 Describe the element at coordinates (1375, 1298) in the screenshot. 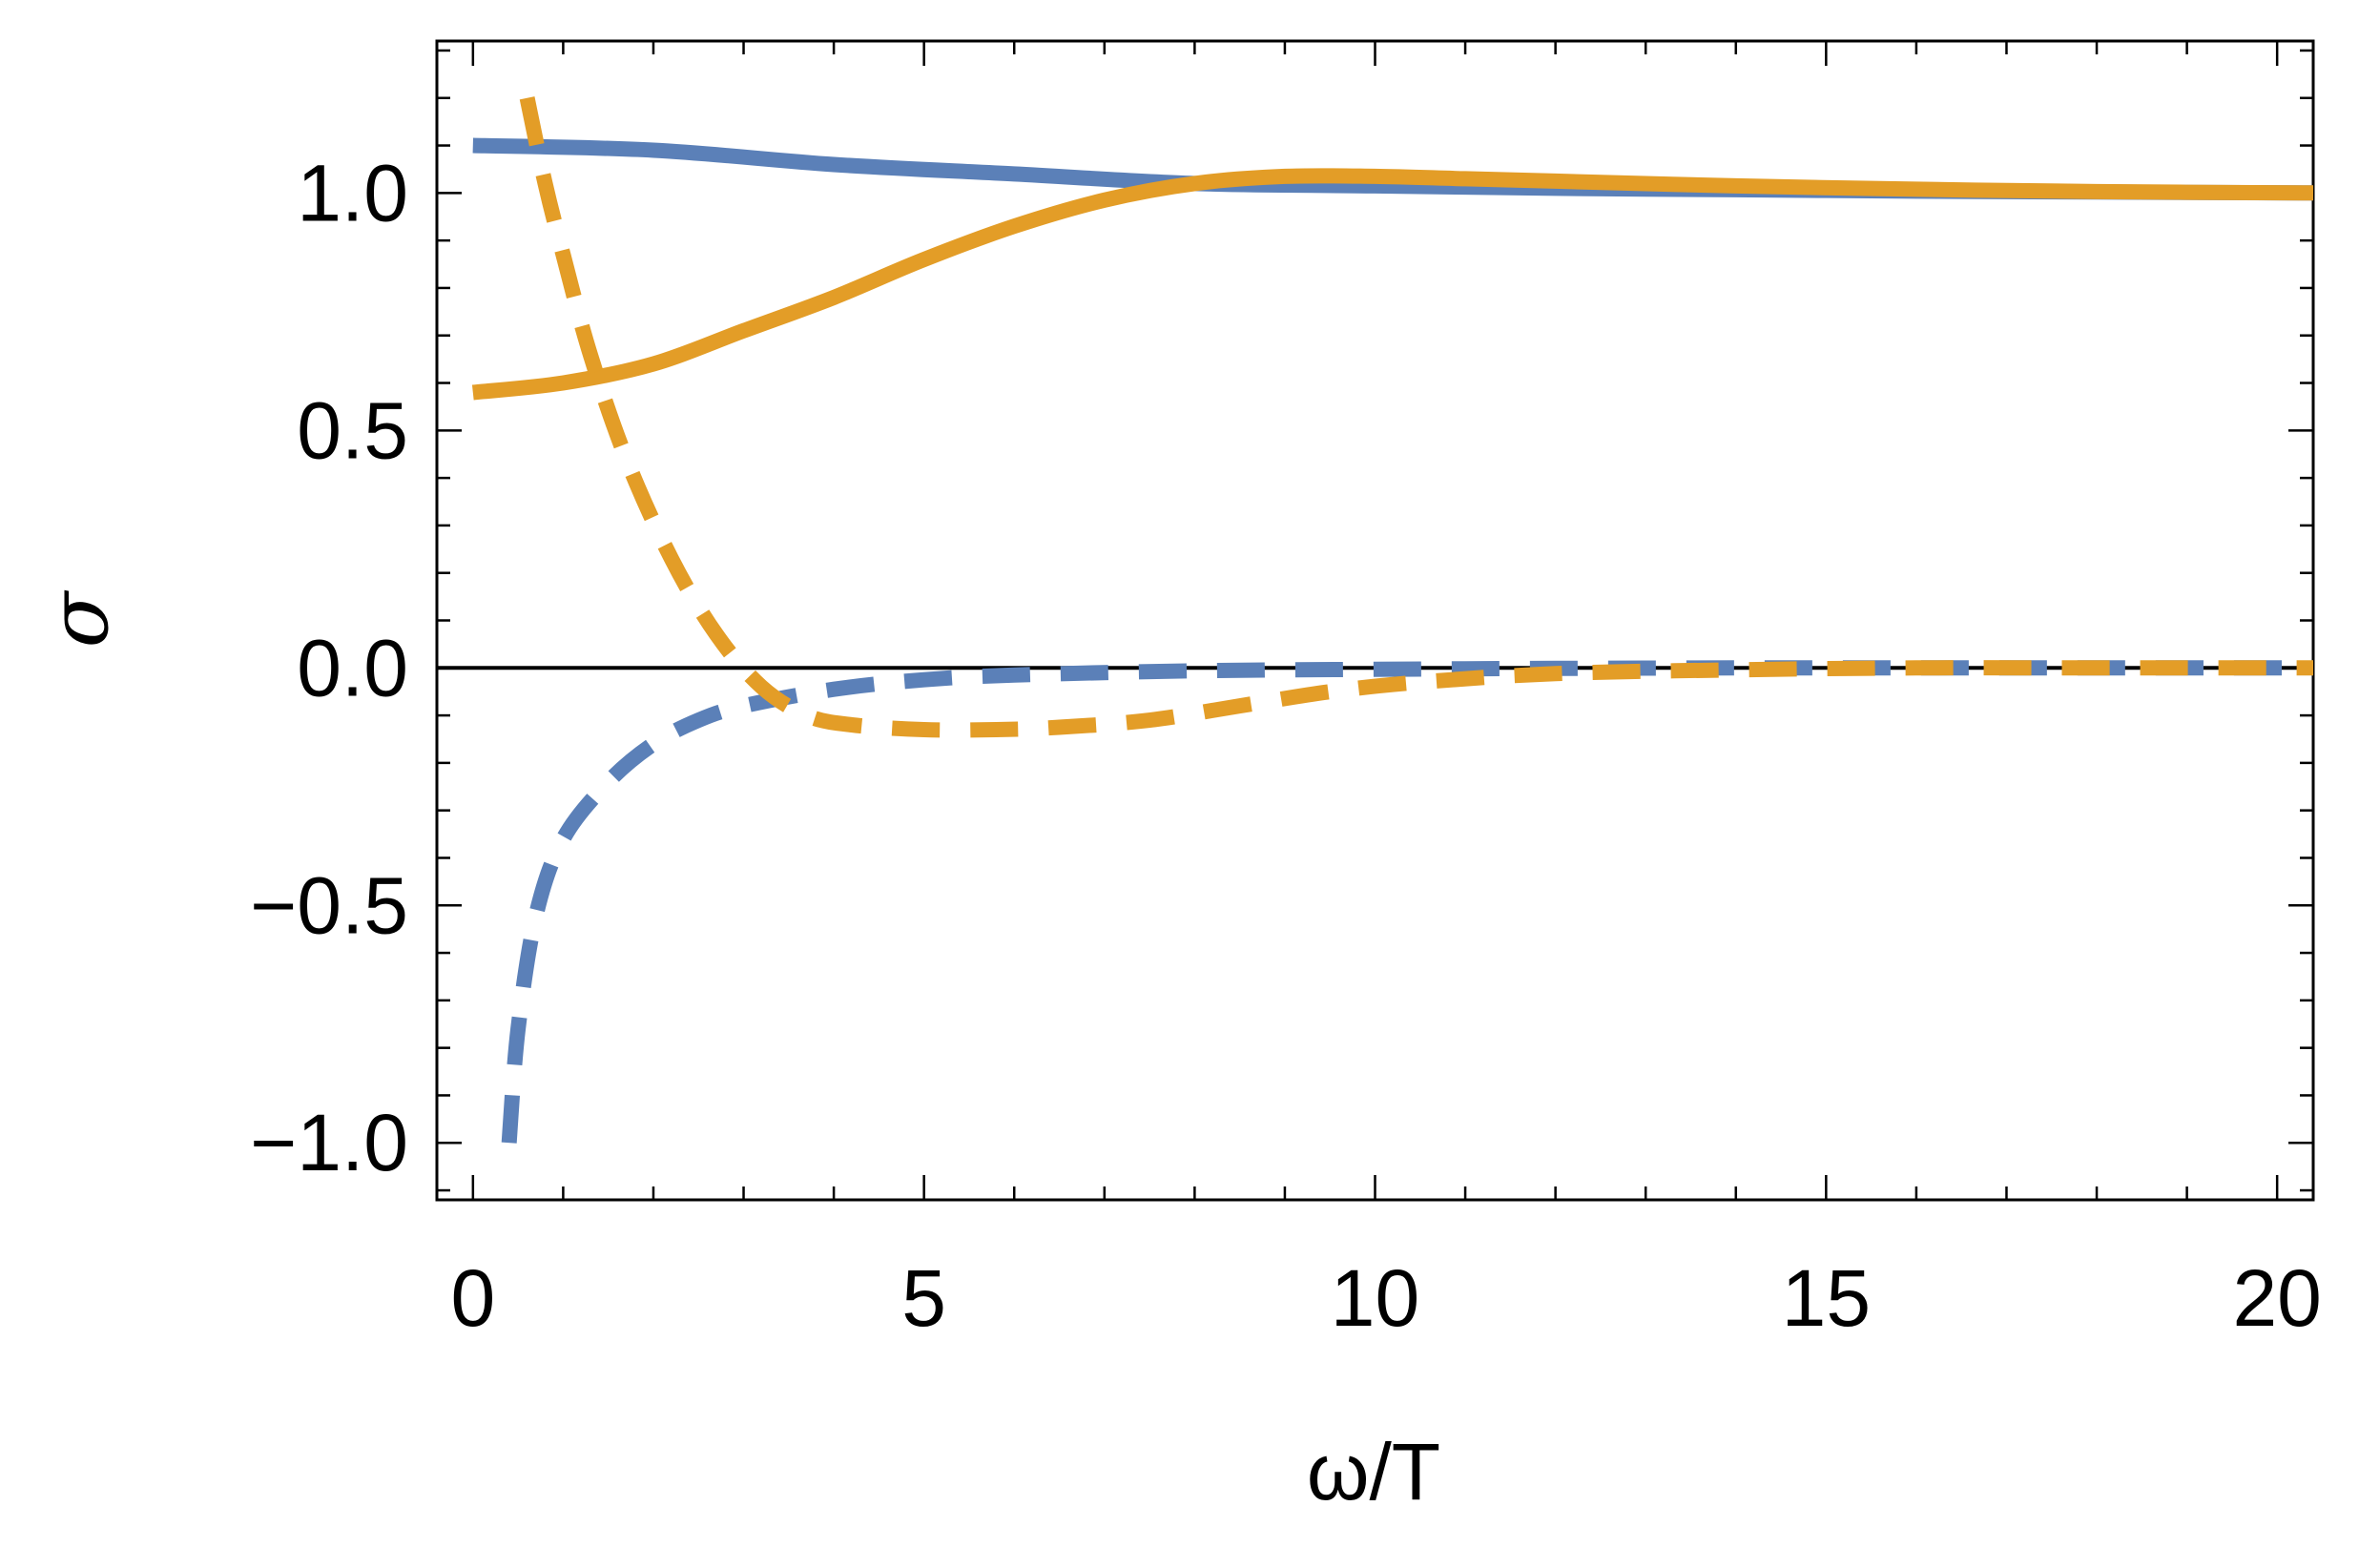

I see `x-tick-label: 10` at that location.